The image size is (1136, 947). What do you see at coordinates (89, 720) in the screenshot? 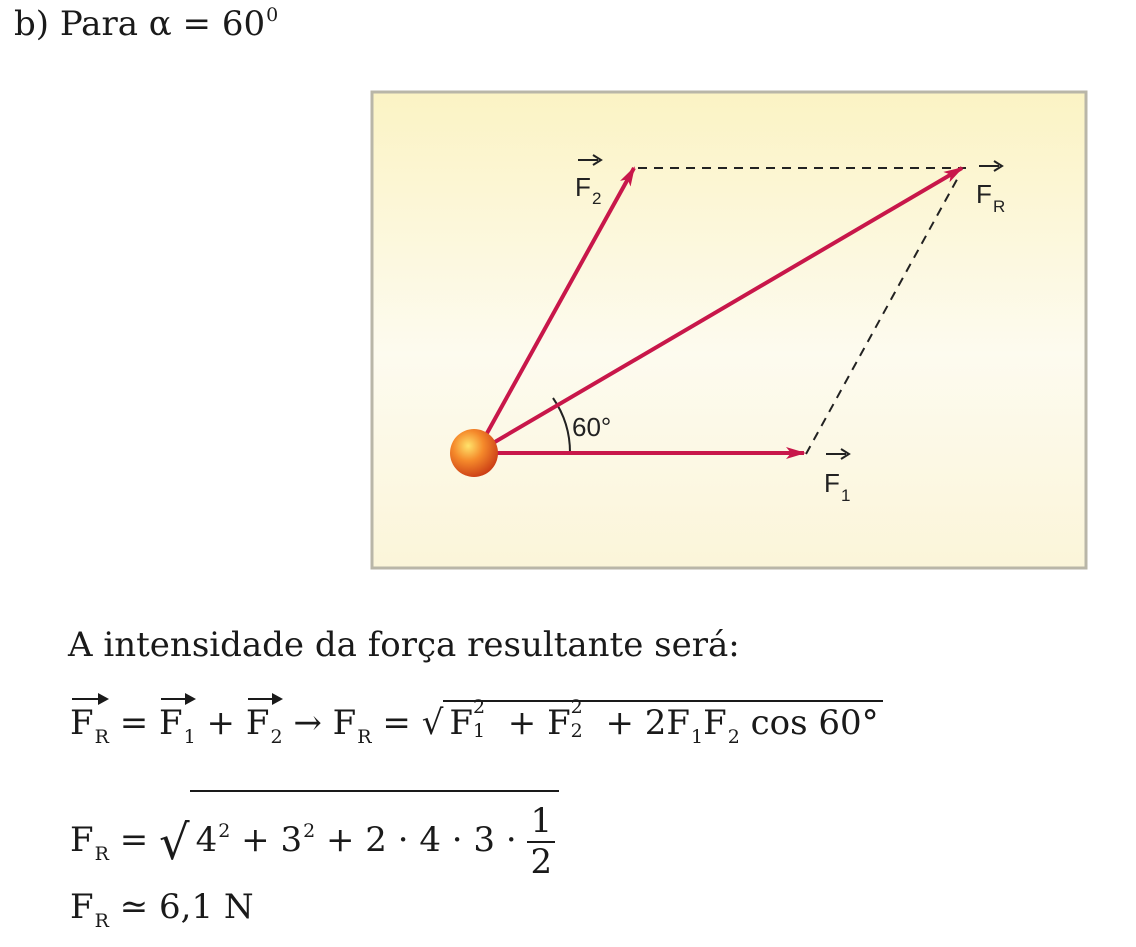
I see `eq1-lhs-vector: FR` at bounding box center [89, 720].